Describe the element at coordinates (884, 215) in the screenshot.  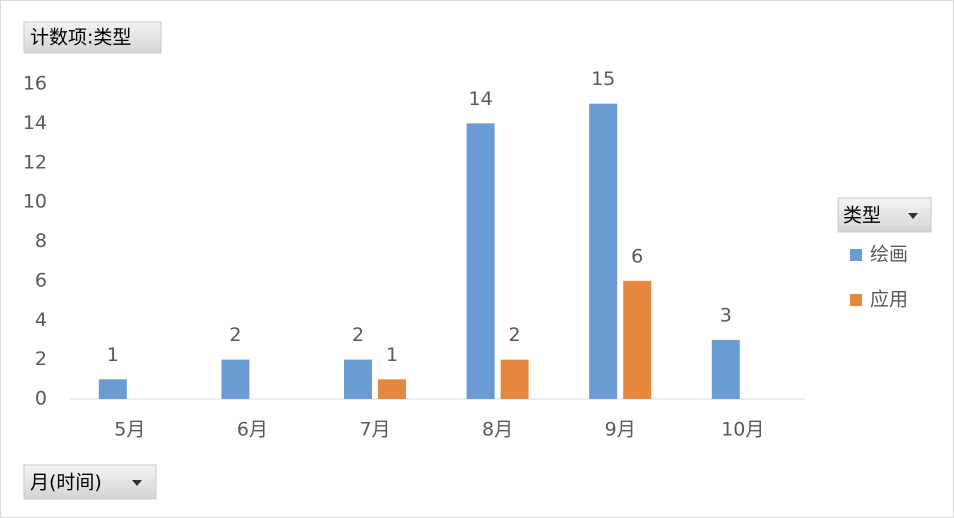
I see `legend-field-button: 类型` at that location.